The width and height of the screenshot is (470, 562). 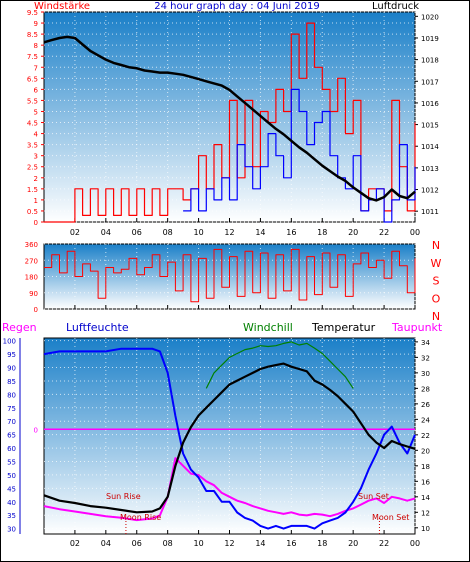 I want to click on legend-regen: Regen, so click(x=19, y=327).